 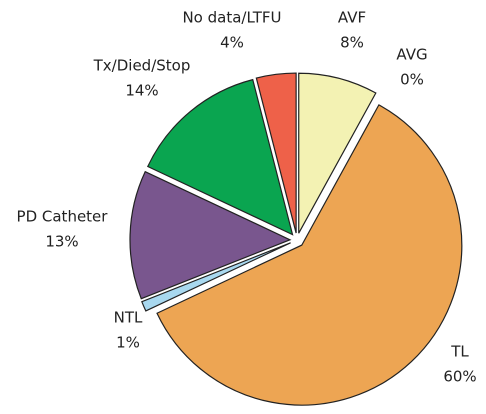 I want to click on value-label: 14%, so click(x=141, y=91).